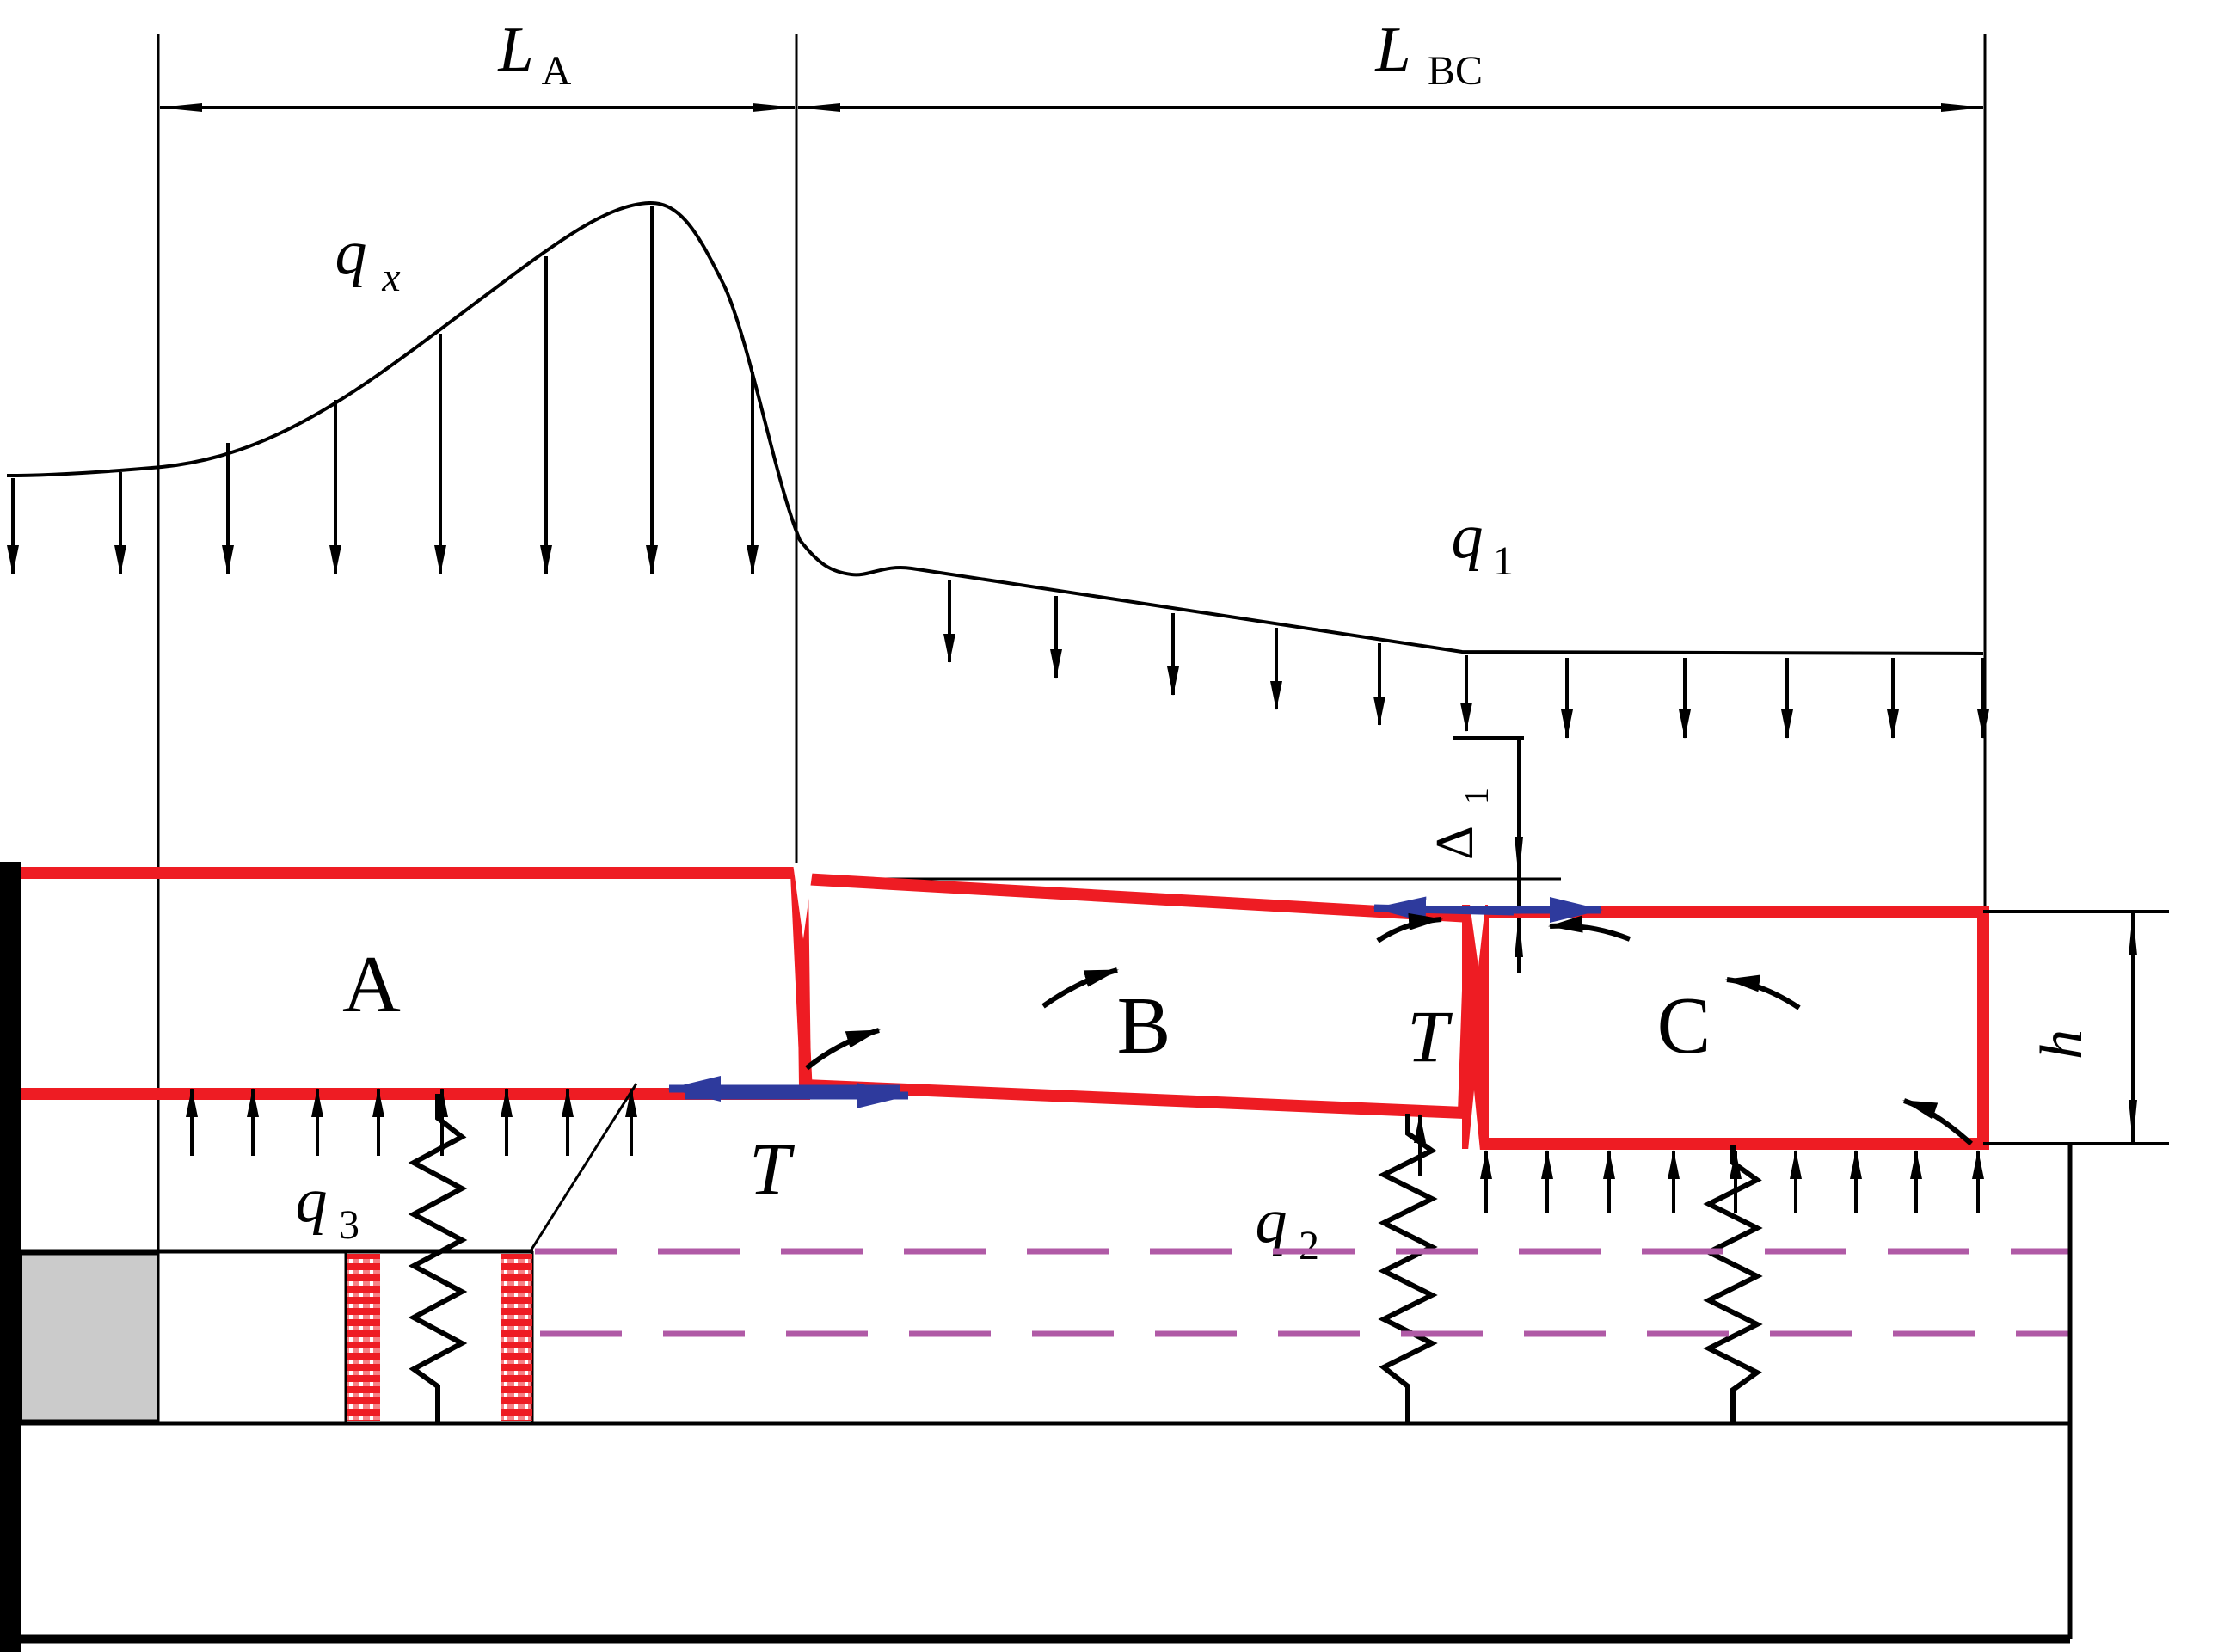 The image size is (2218, 1652). I want to click on thrust-label-t-ab: T, so click(772, 1168).